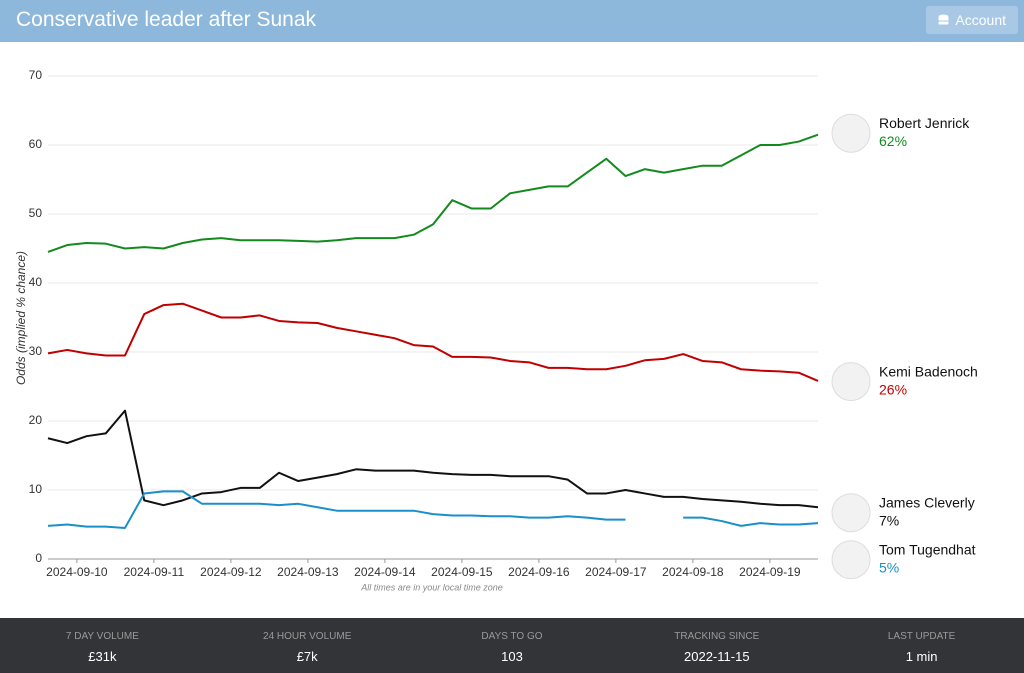 This screenshot has height=673, width=1024. Describe the element at coordinates (717, 656) in the screenshot. I see `stat-value: 2022-11-15` at that location.